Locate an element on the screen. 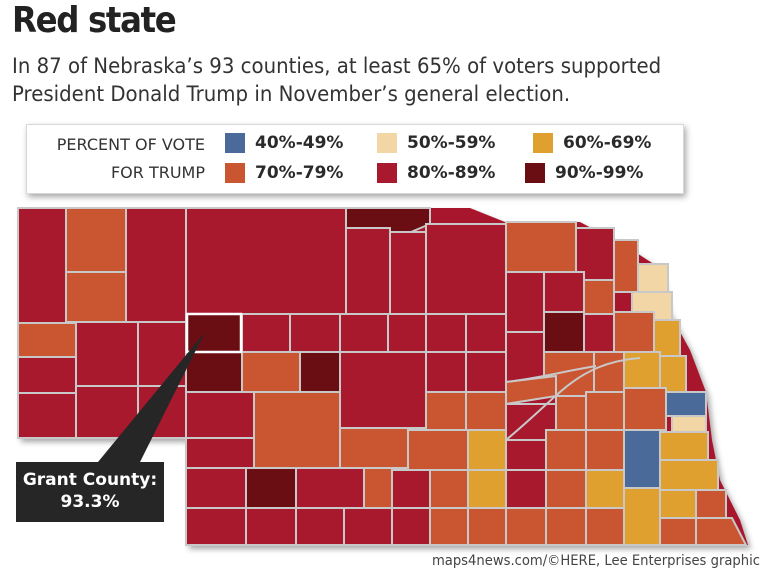 The width and height of the screenshot is (772, 578). legend-label: 40%-49% is located at coordinates (299, 143).